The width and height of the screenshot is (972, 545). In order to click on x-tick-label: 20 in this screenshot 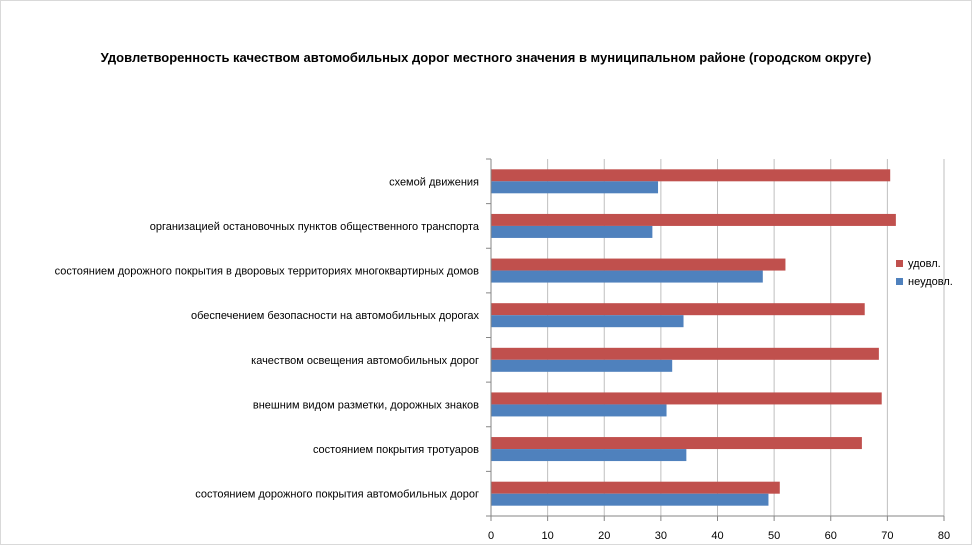, I will do `click(604, 536)`.